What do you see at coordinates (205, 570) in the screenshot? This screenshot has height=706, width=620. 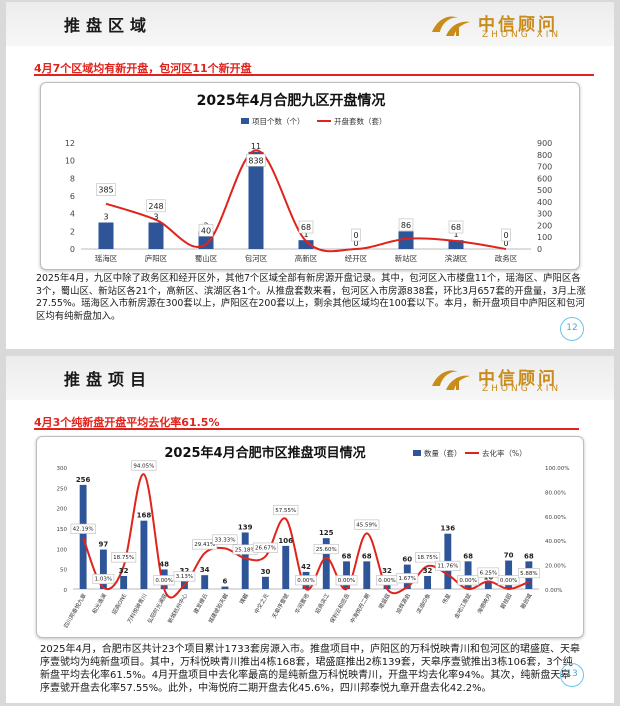 I see `bar-value-label: 34` at bounding box center [205, 570].